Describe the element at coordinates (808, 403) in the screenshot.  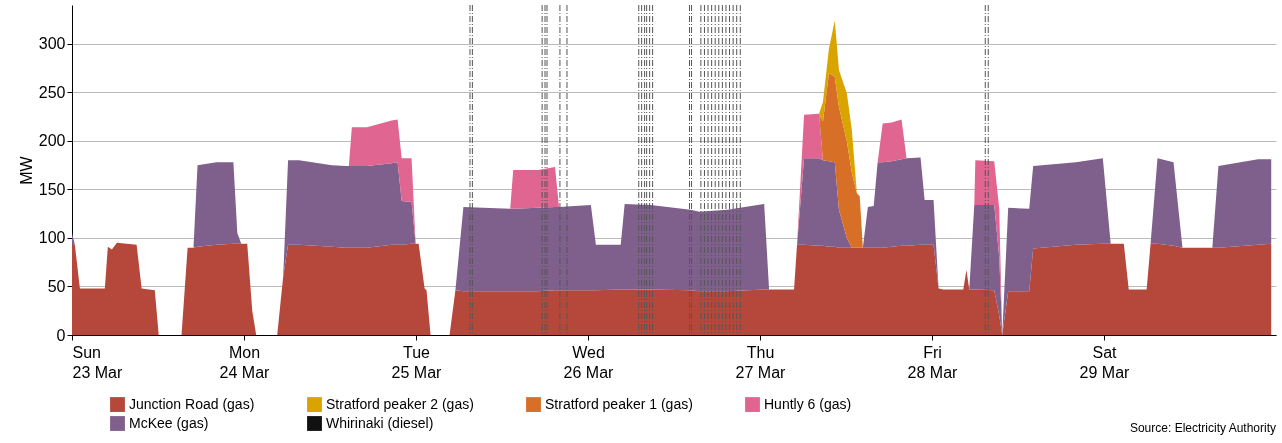
I see `legend-label: Huntly 6 (gas)` at that location.